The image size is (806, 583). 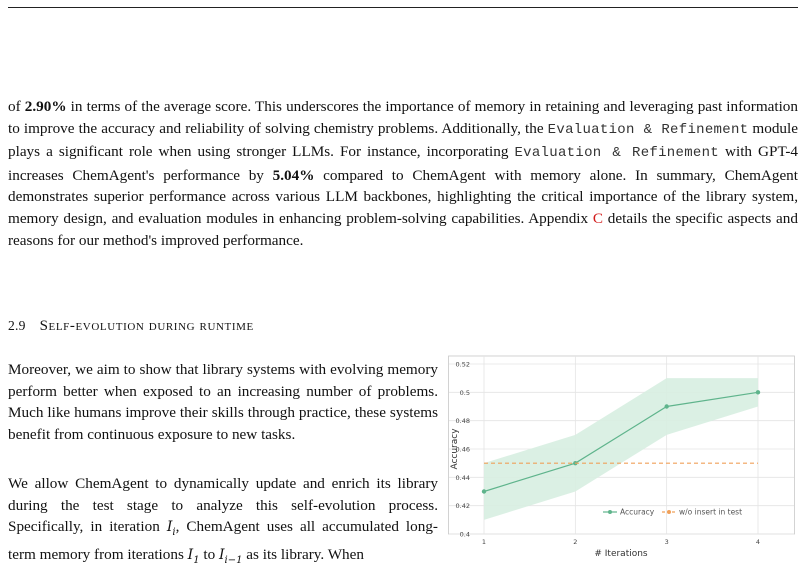 What do you see at coordinates (637, 512) in the screenshot?
I see `legend-label: Accuracy` at bounding box center [637, 512].